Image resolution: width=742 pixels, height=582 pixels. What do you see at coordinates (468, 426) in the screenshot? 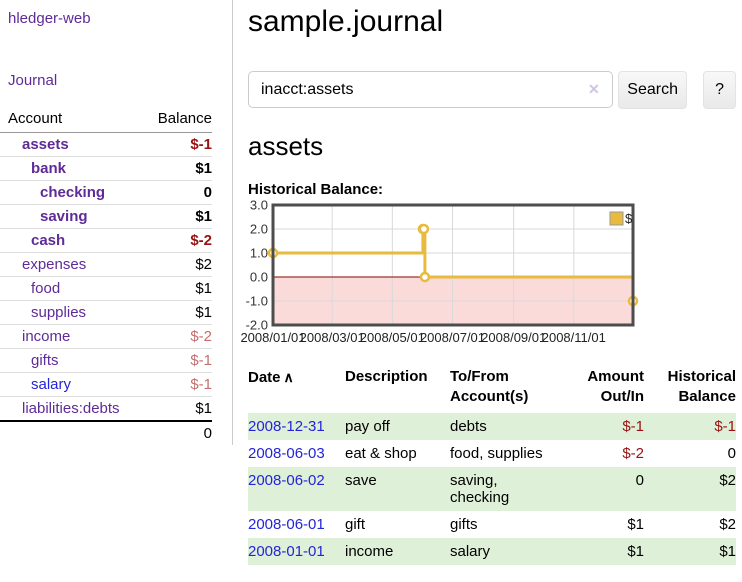
I see `register-accounts: debts` at bounding box center [468, 426].